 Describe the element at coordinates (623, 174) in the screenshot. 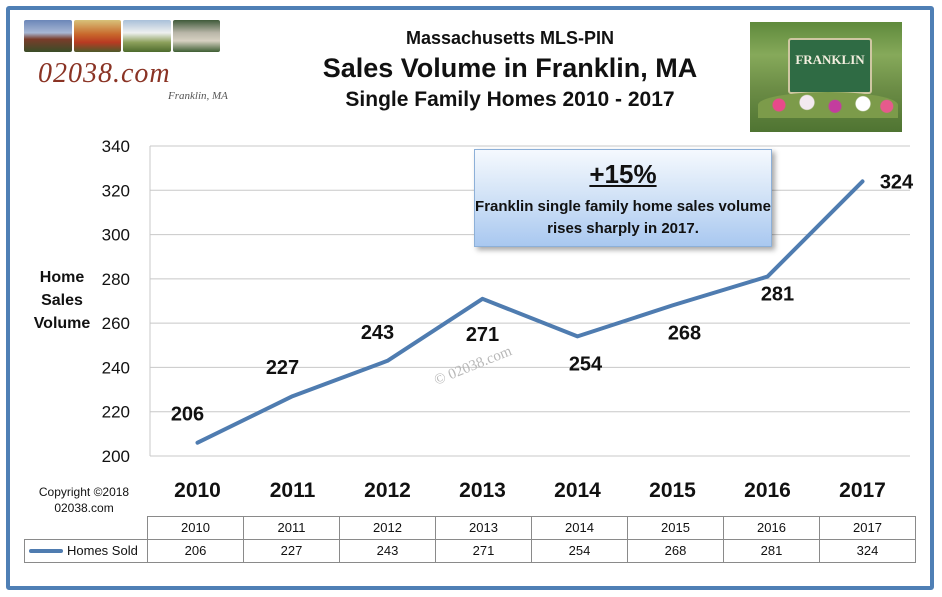

I see `callout-percentage: +15%` at that location.